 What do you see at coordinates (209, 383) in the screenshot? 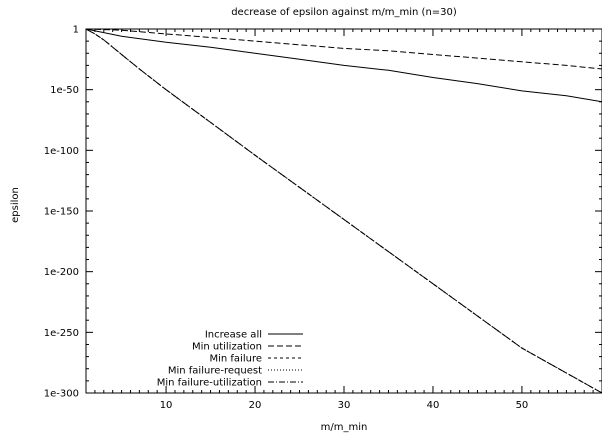
I see `legend-label: Min failure-utilization` at bounding box center [209, 383].